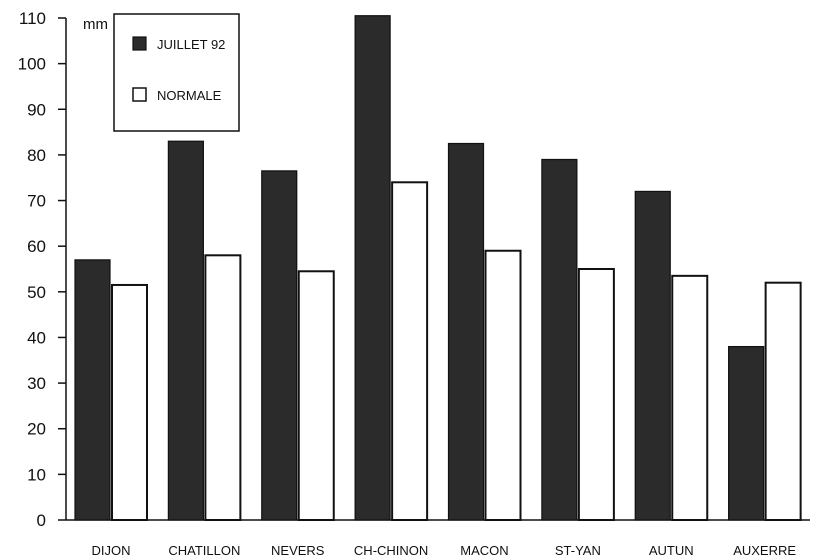  I want to click on y-tick-label-40: 40, so click(36, 337).